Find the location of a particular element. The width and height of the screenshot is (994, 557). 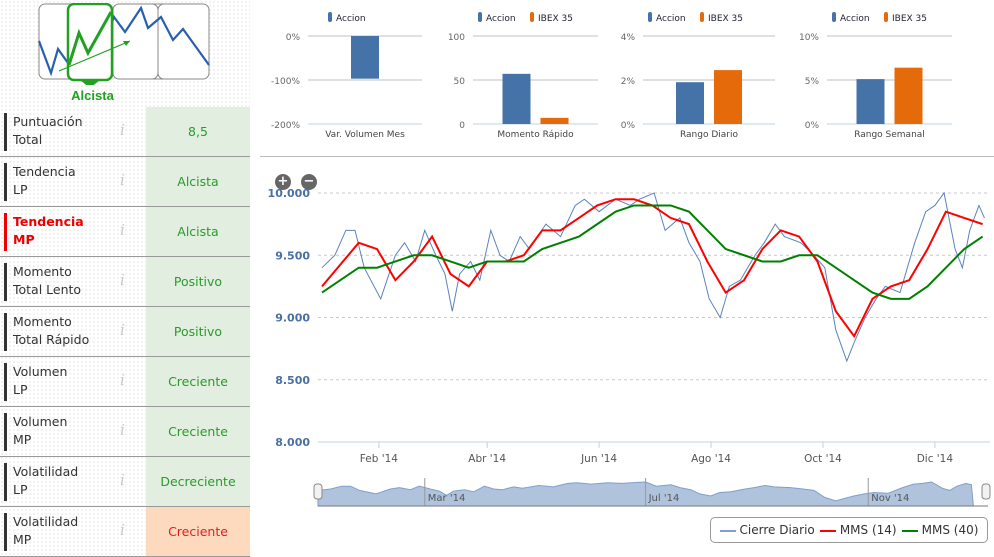

indicator-label: Volumen MP is located at coordinates (64, 432).